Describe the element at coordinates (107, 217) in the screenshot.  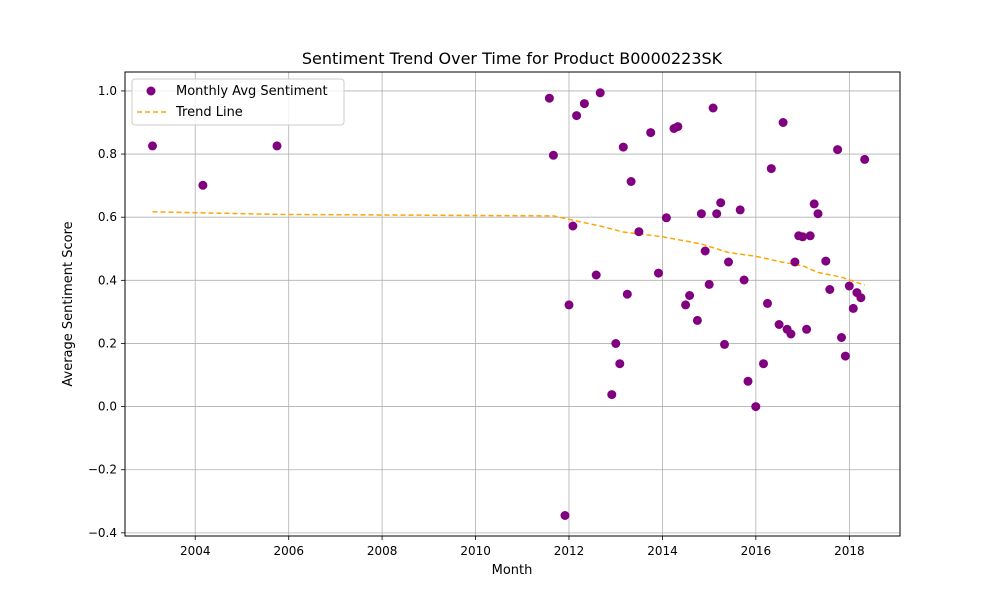
I see `y-tick-label: 0.6` at that location.